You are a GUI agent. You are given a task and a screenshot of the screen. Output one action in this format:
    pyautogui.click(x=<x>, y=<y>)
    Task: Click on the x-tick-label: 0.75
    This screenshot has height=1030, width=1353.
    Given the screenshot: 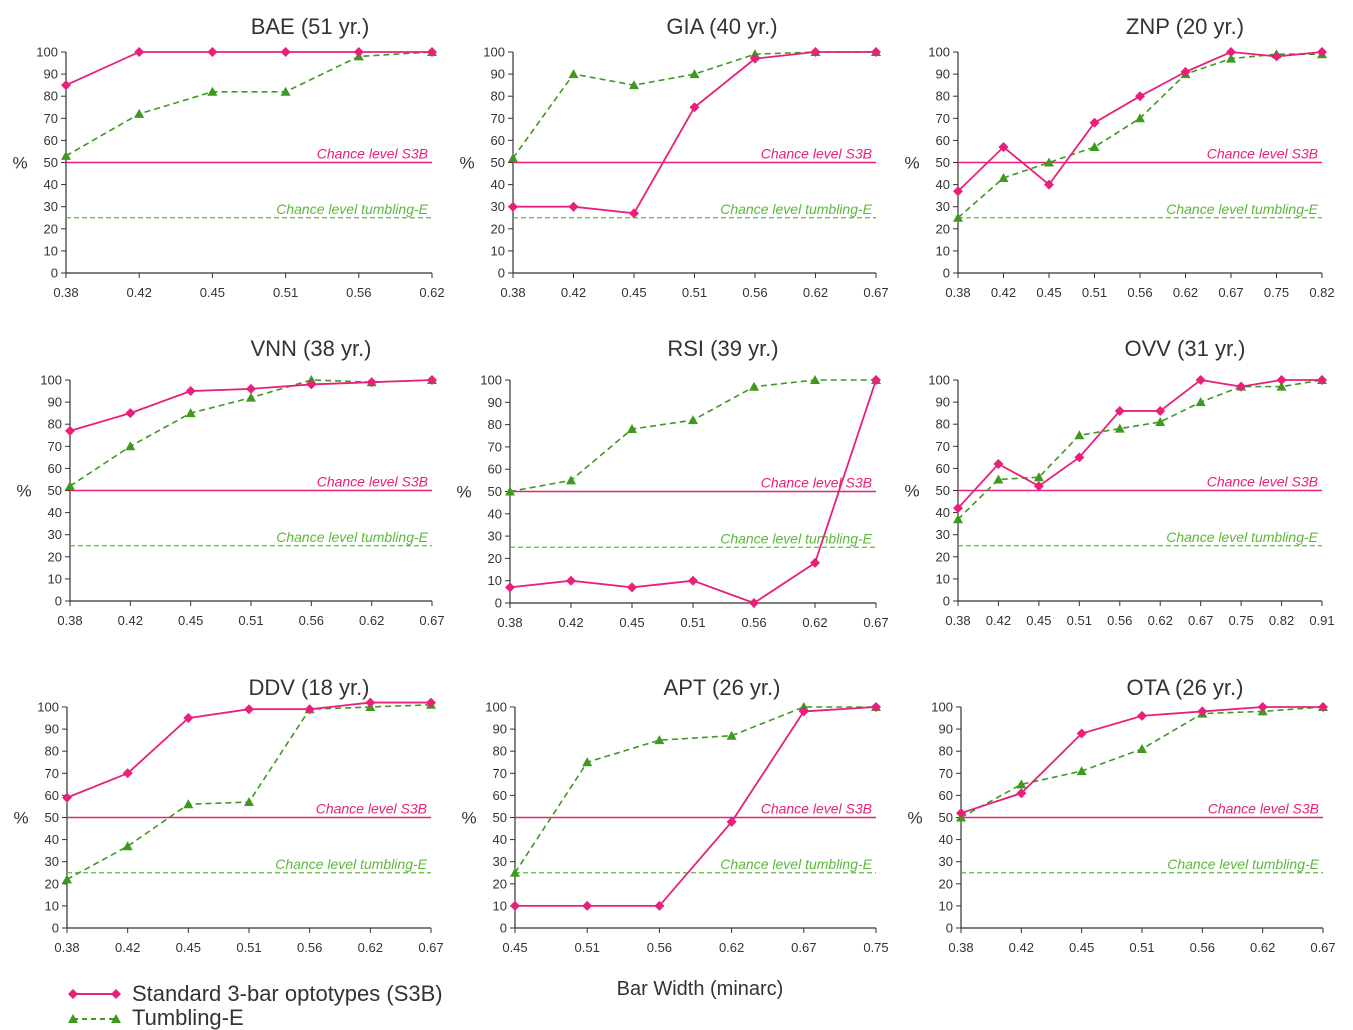 What is the action you would take?
    pyautogui.click(x=1240, y=620)
    